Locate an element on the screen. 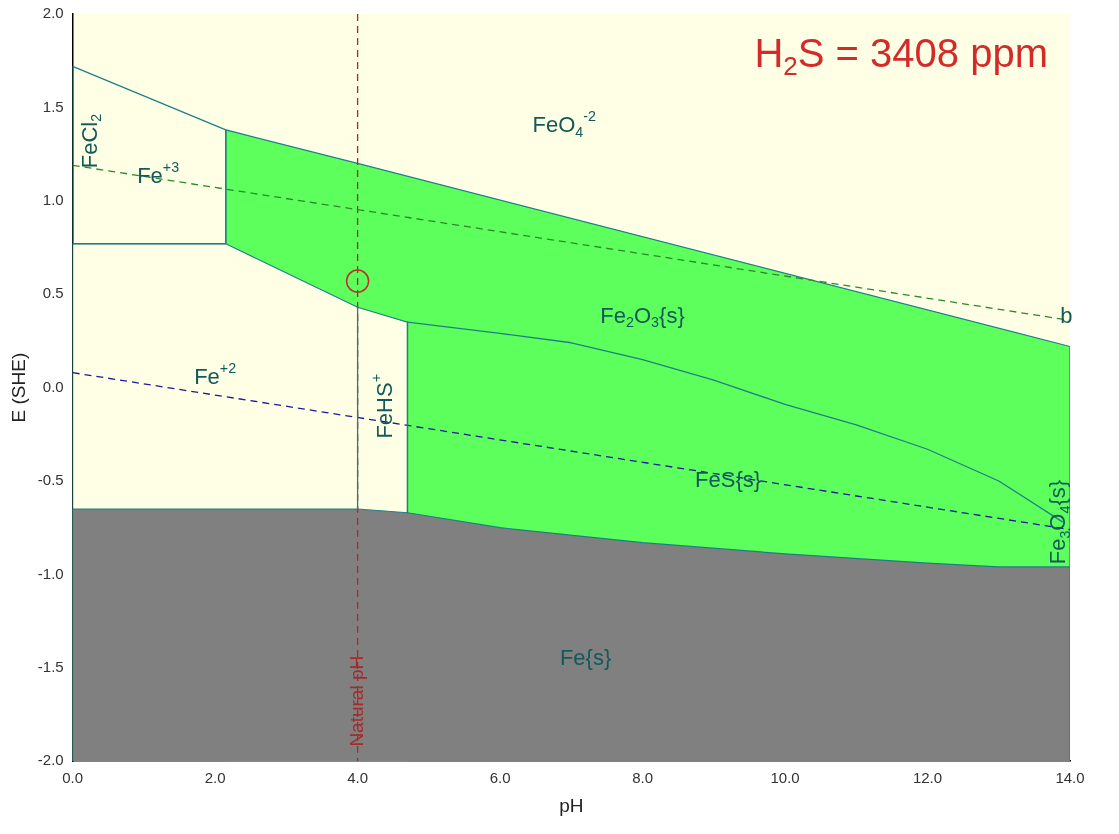 This screenshot has height=834, width=1119. y-tick-label: 0.0 is located at coordinates (53, 386).